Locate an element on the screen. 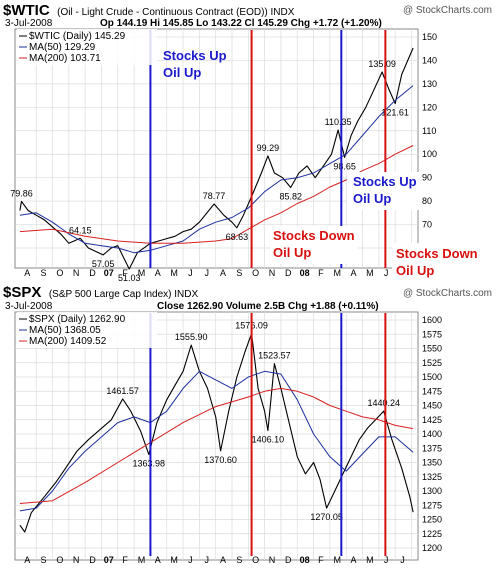  spx-value-label: 1440.24 is located at coordinates (383, 403).